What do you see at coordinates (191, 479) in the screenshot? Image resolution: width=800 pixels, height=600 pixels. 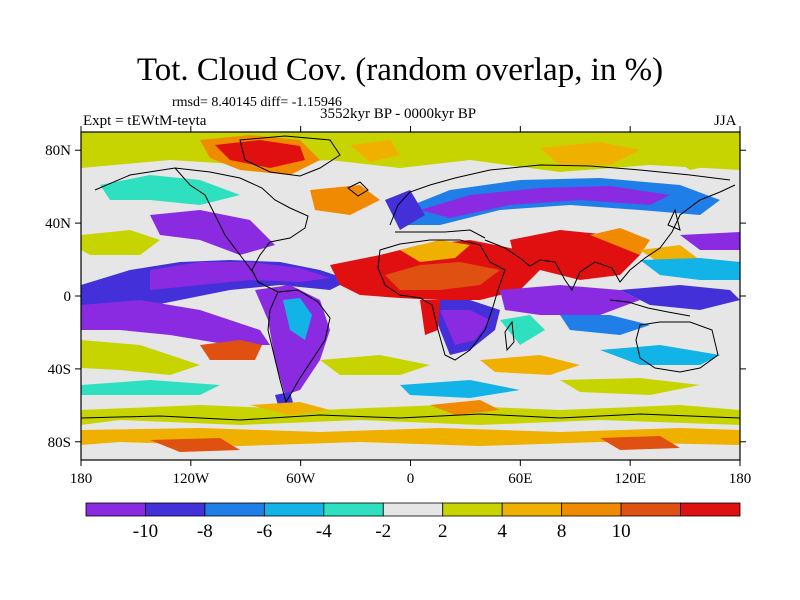 I see `lon-tick-label: 120W` at bounding box center [191, 479].